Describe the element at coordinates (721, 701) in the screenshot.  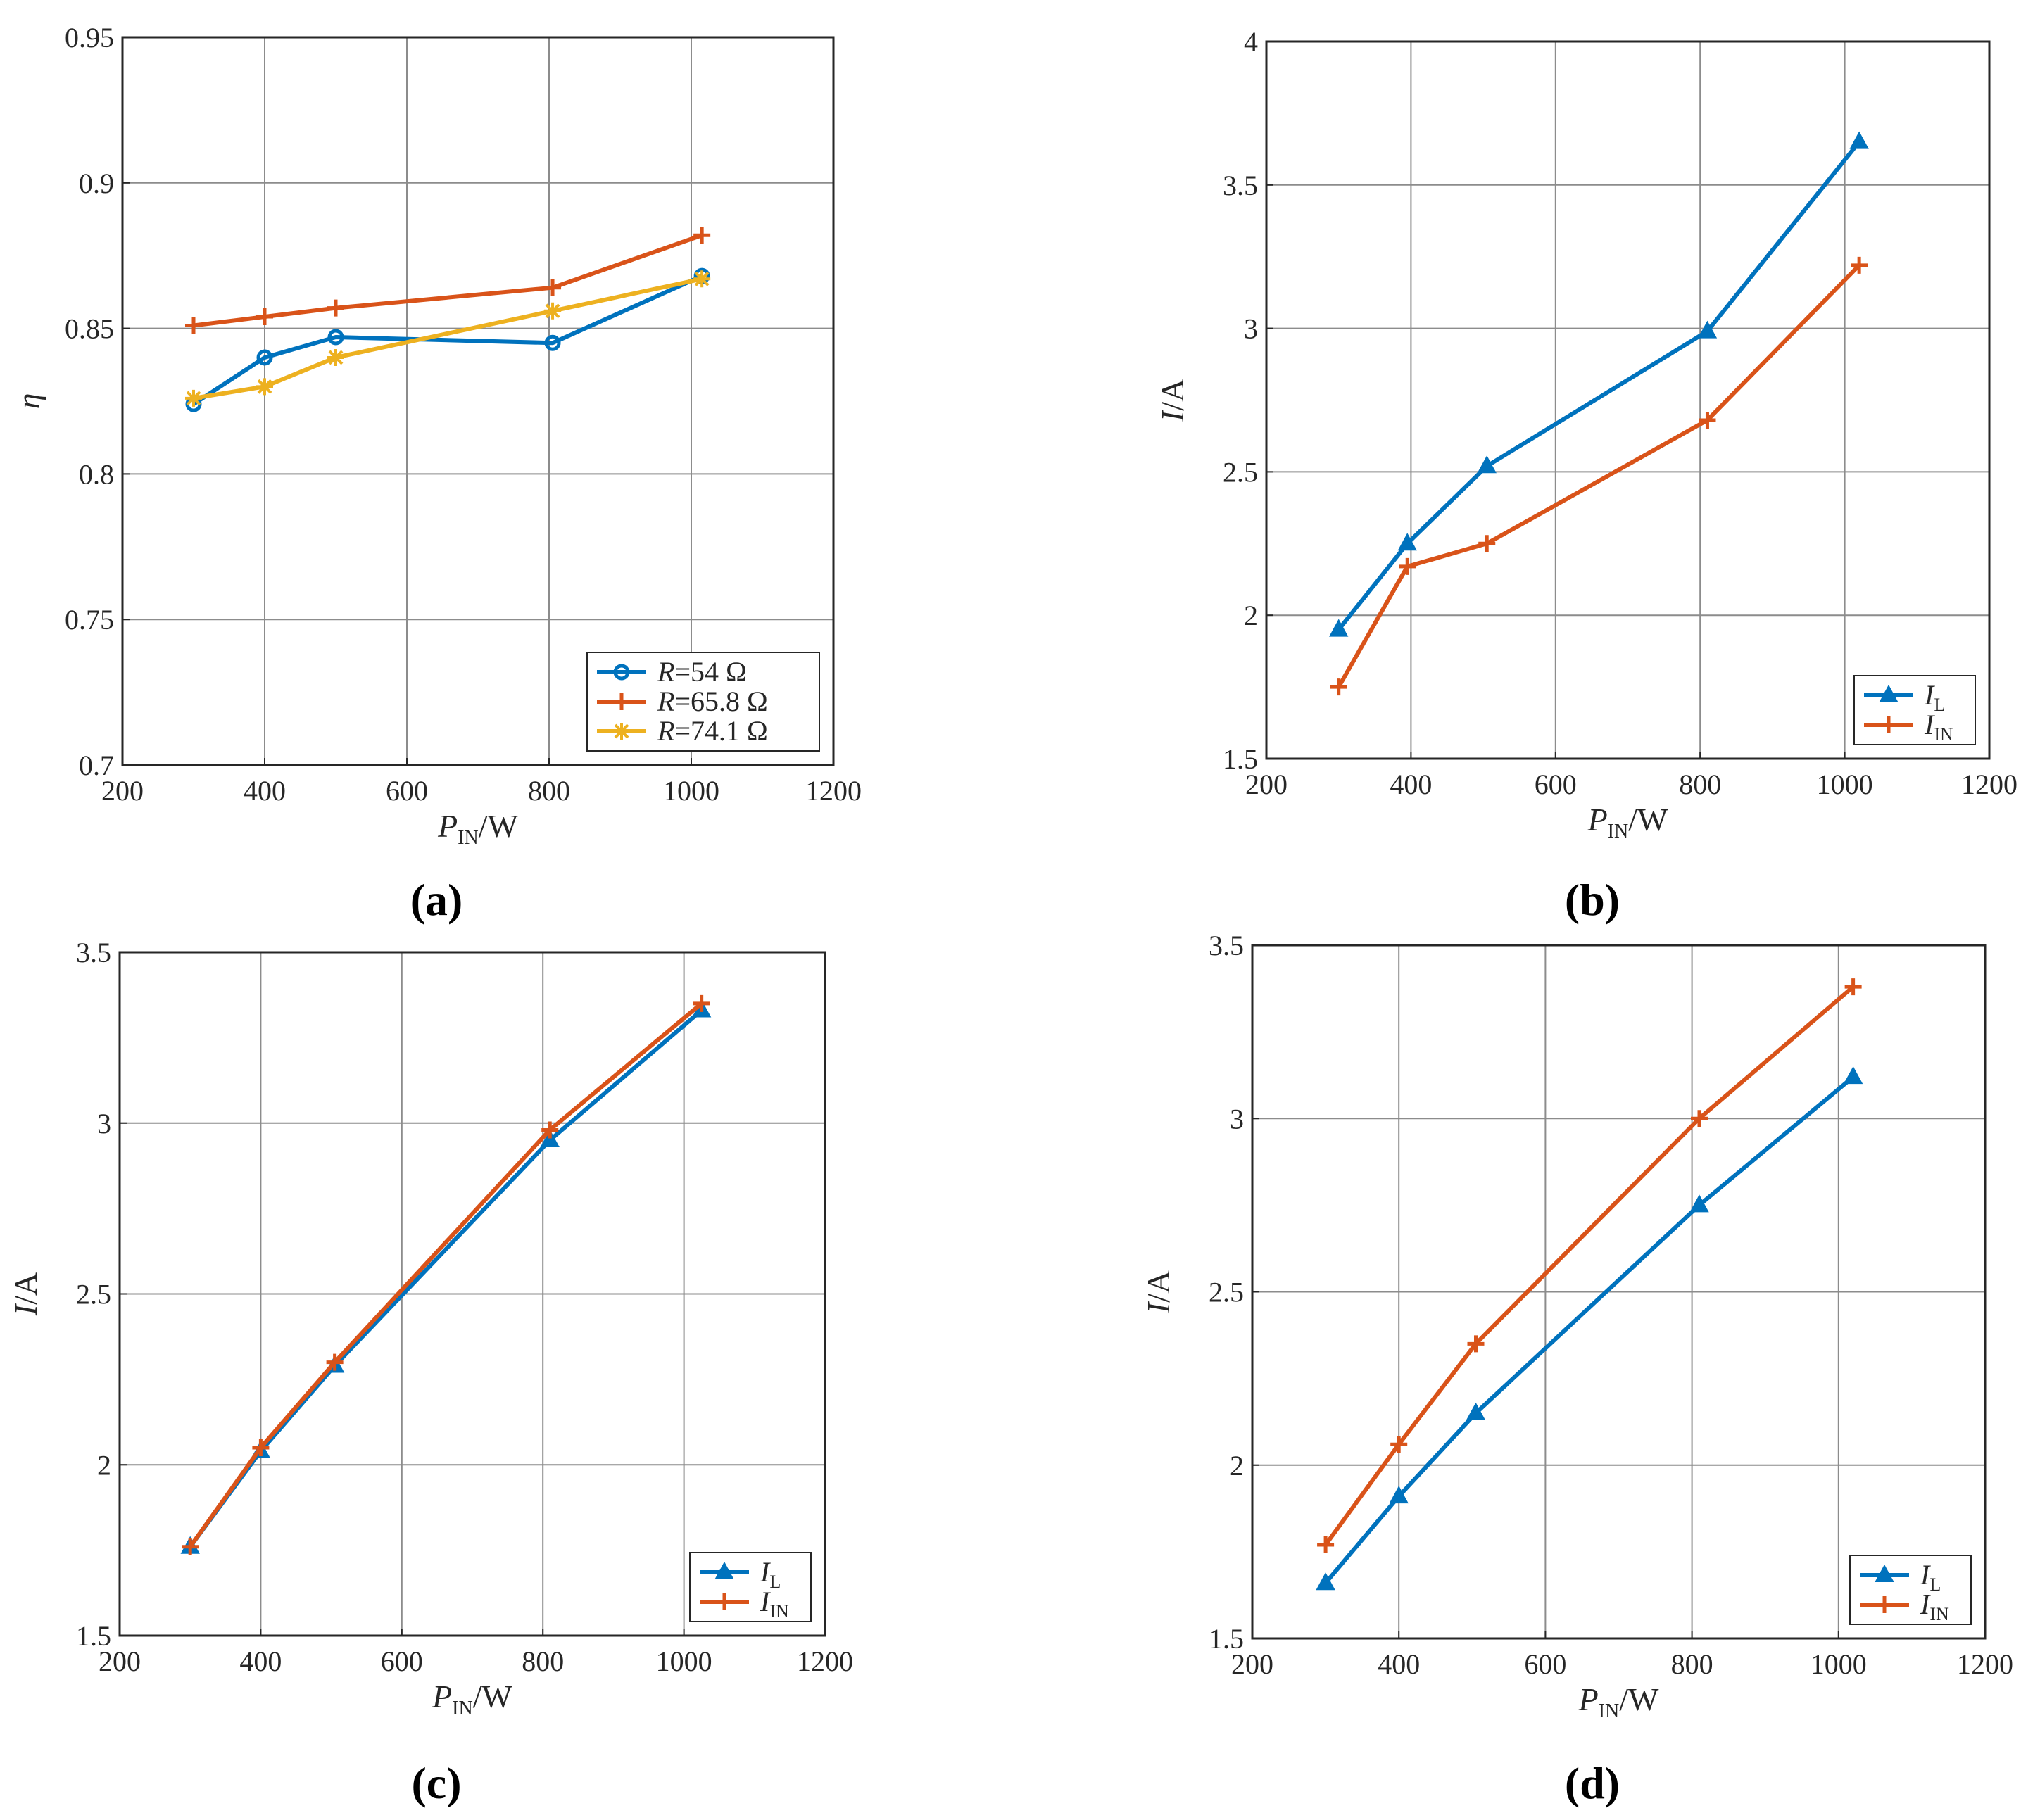
I see `legend-label-rest: =65.8 Ω` at that location.